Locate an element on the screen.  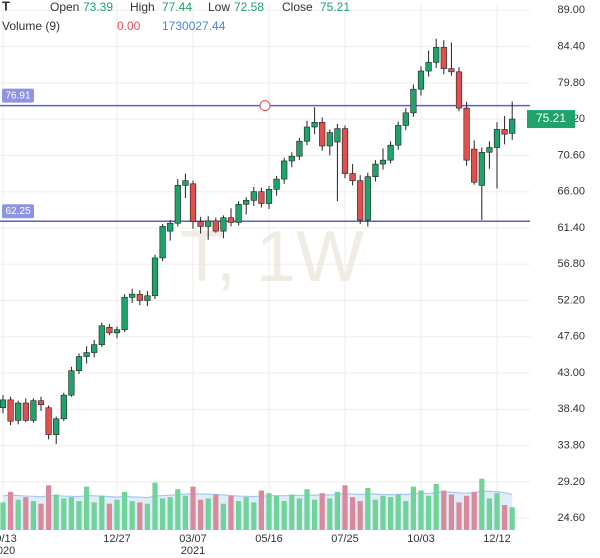
x-tick-label: 09/13 is located at coordinates (8, 539).